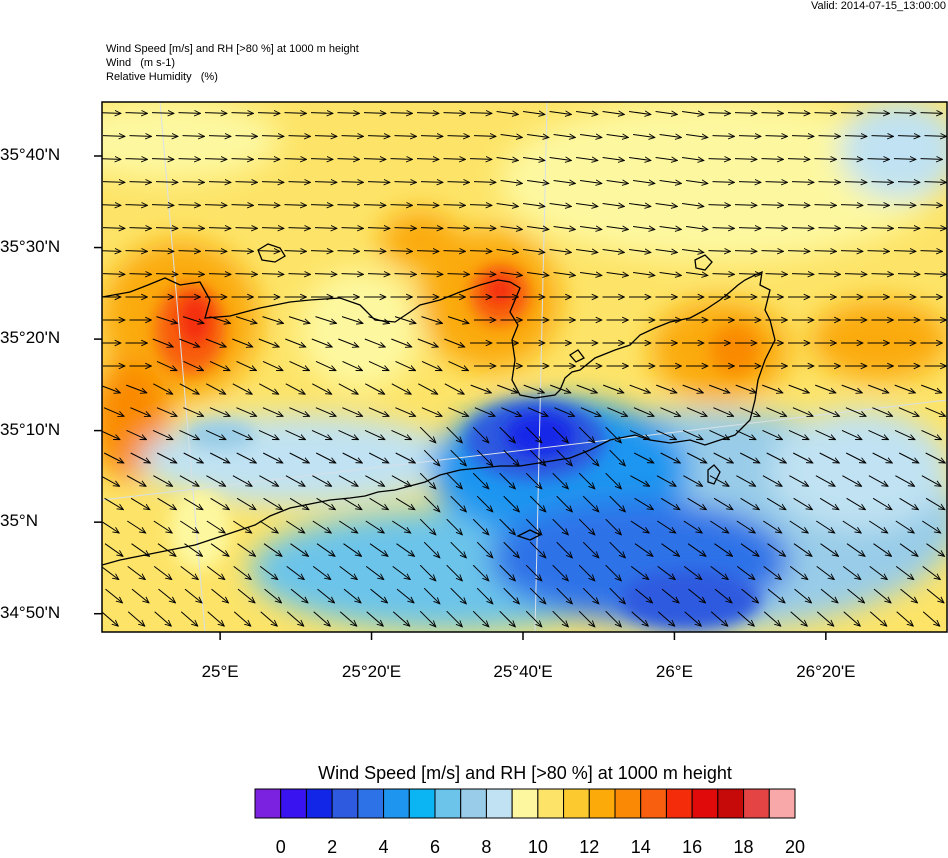 This screenshot has width=948, height=858. What do you see at coordinates (826, 672) in the screenshot?
I see `lon-label: 26°20'E` at bounding box center [826, 672].